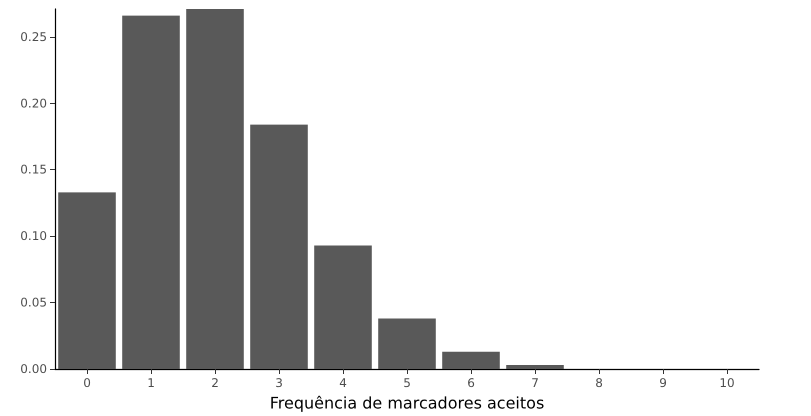 This screenshot has width=811, height=416. What do you see at coordinates (33, 169) in the screenshot?
I see `y-tick-label: 0.15` at bounding box center [33, 169].